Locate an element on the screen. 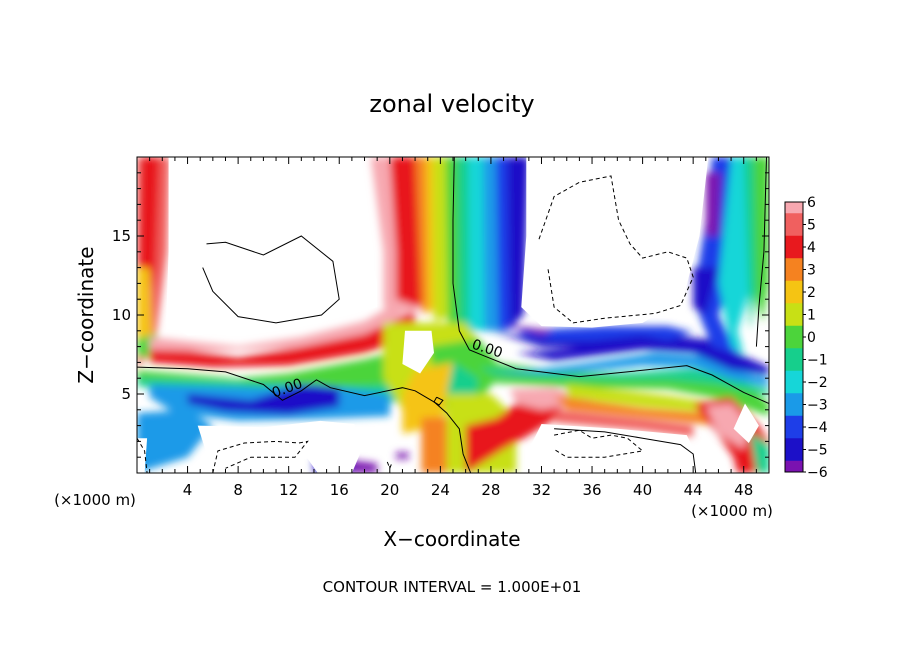 This screenshot has width=904, height=654. x-tick-label: 32 is located at coordinates (541, 490).